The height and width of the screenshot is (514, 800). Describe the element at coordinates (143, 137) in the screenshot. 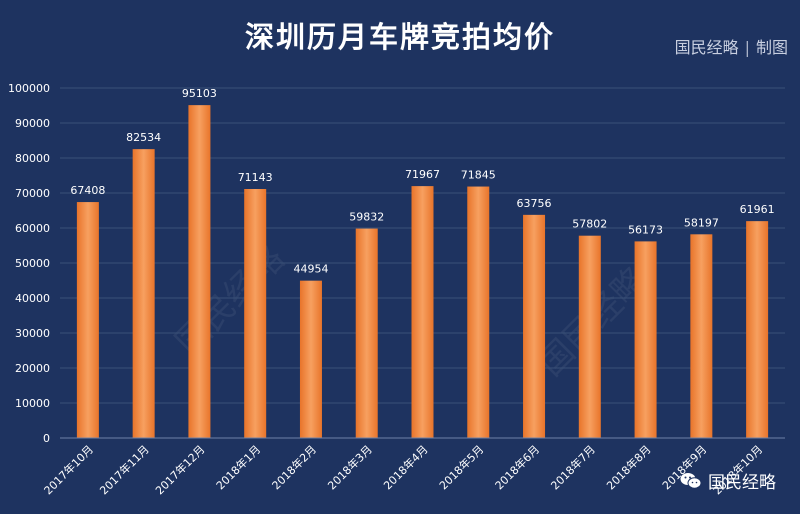

I see `data-label: 82534` at that location.